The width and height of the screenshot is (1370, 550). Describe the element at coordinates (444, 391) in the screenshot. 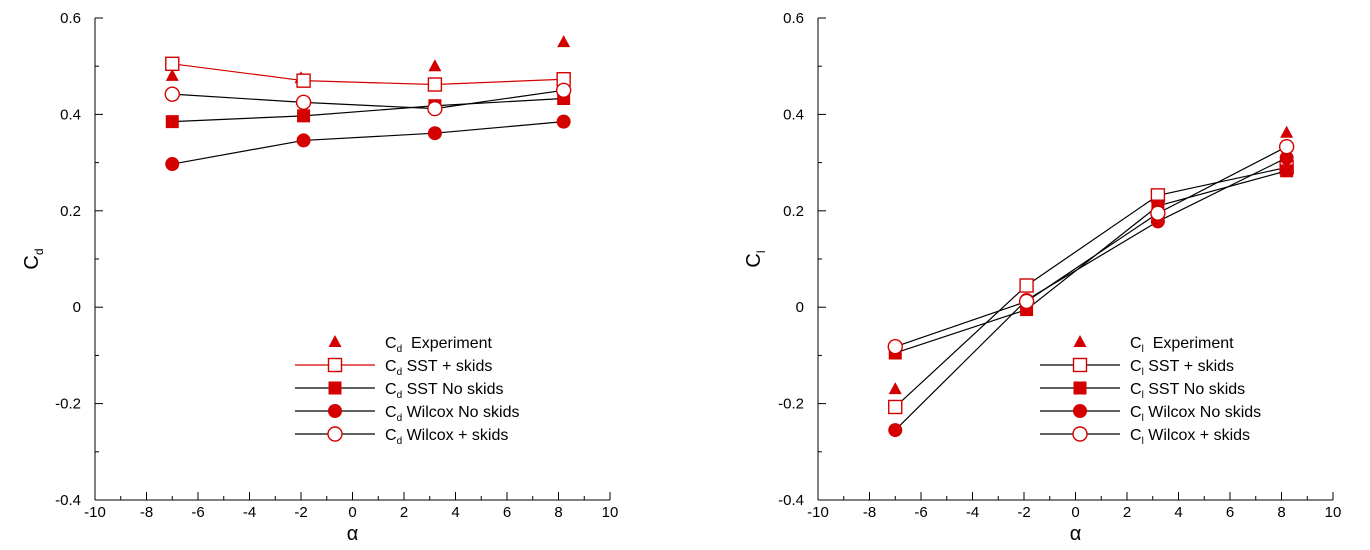

I see `legend-label: Cd SST No skids` at that location.